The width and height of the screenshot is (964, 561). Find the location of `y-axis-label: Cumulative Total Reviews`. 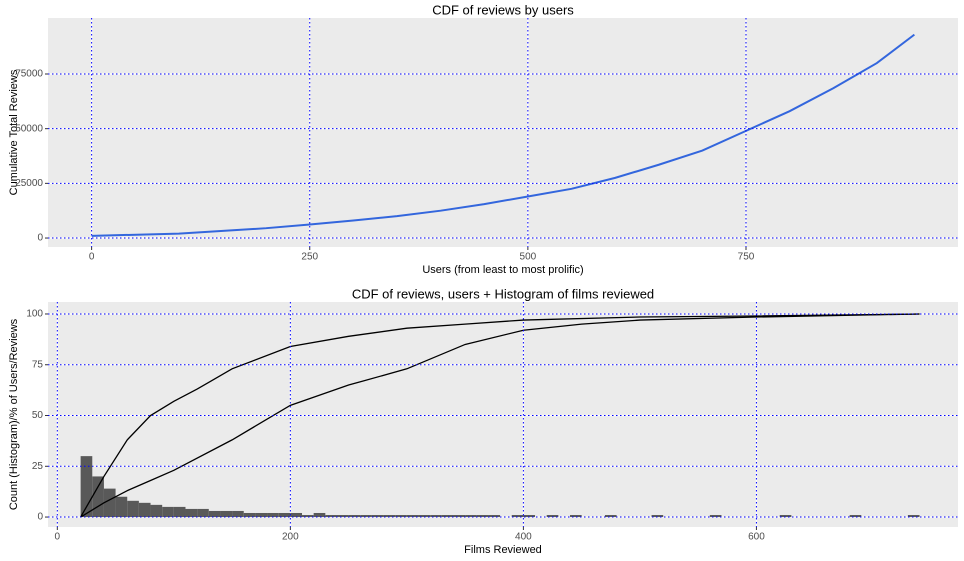

y-axis-label: Cumulative Total Reviews is located at coordinates (14, 132).